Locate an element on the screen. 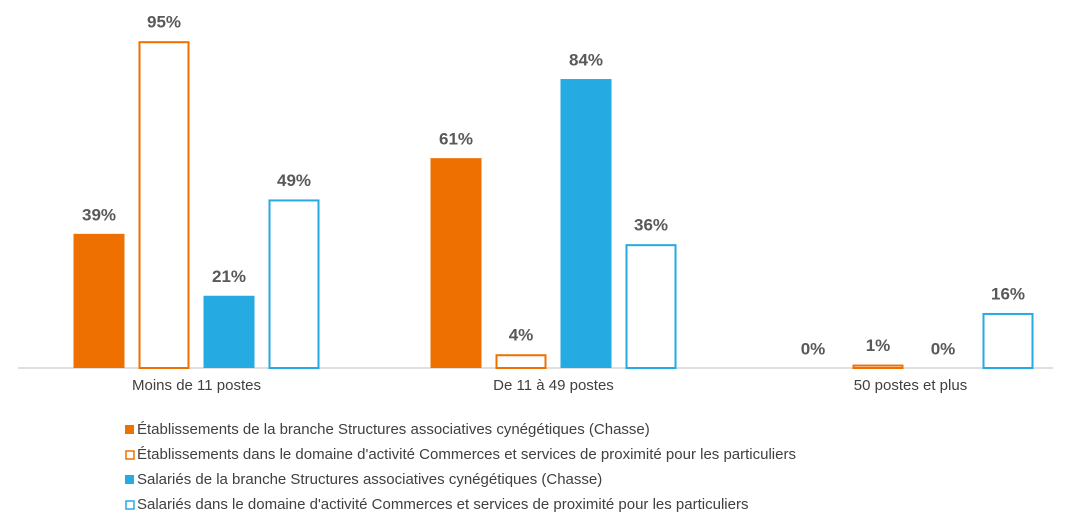  value-label: 61% is located at coordinates (456, 139).